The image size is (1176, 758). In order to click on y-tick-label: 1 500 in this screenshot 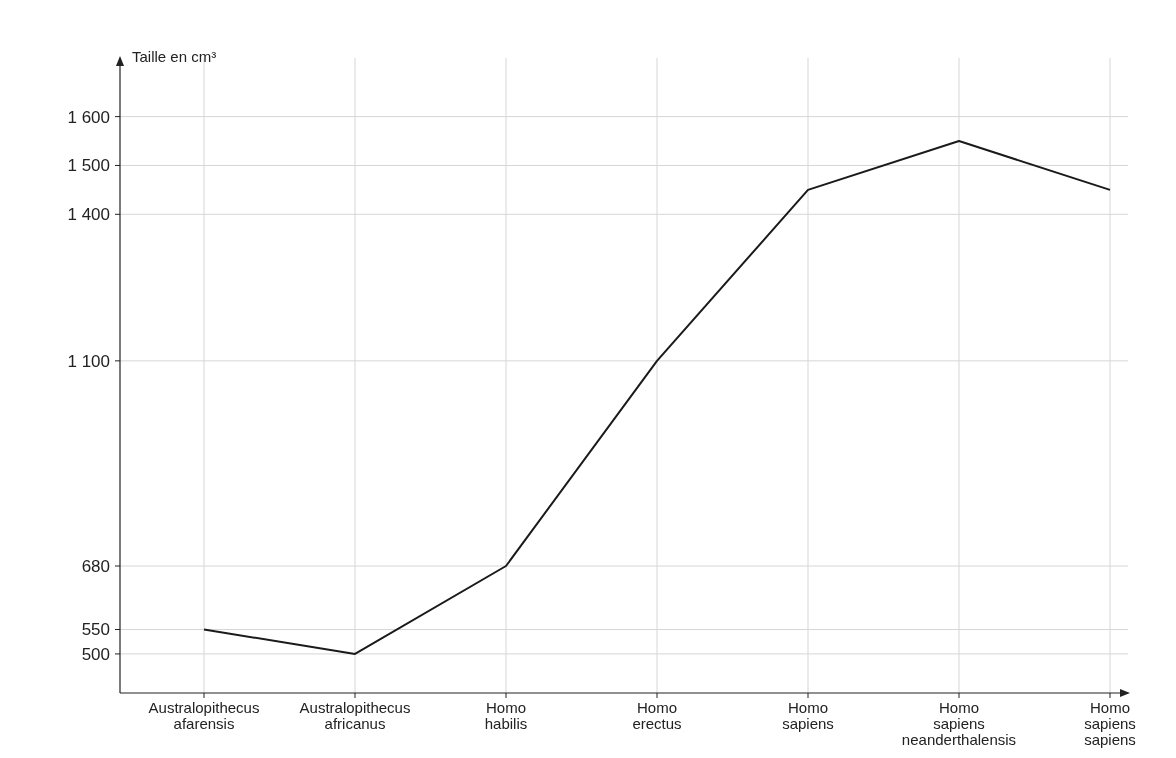, I will do `click(88, 166)`.